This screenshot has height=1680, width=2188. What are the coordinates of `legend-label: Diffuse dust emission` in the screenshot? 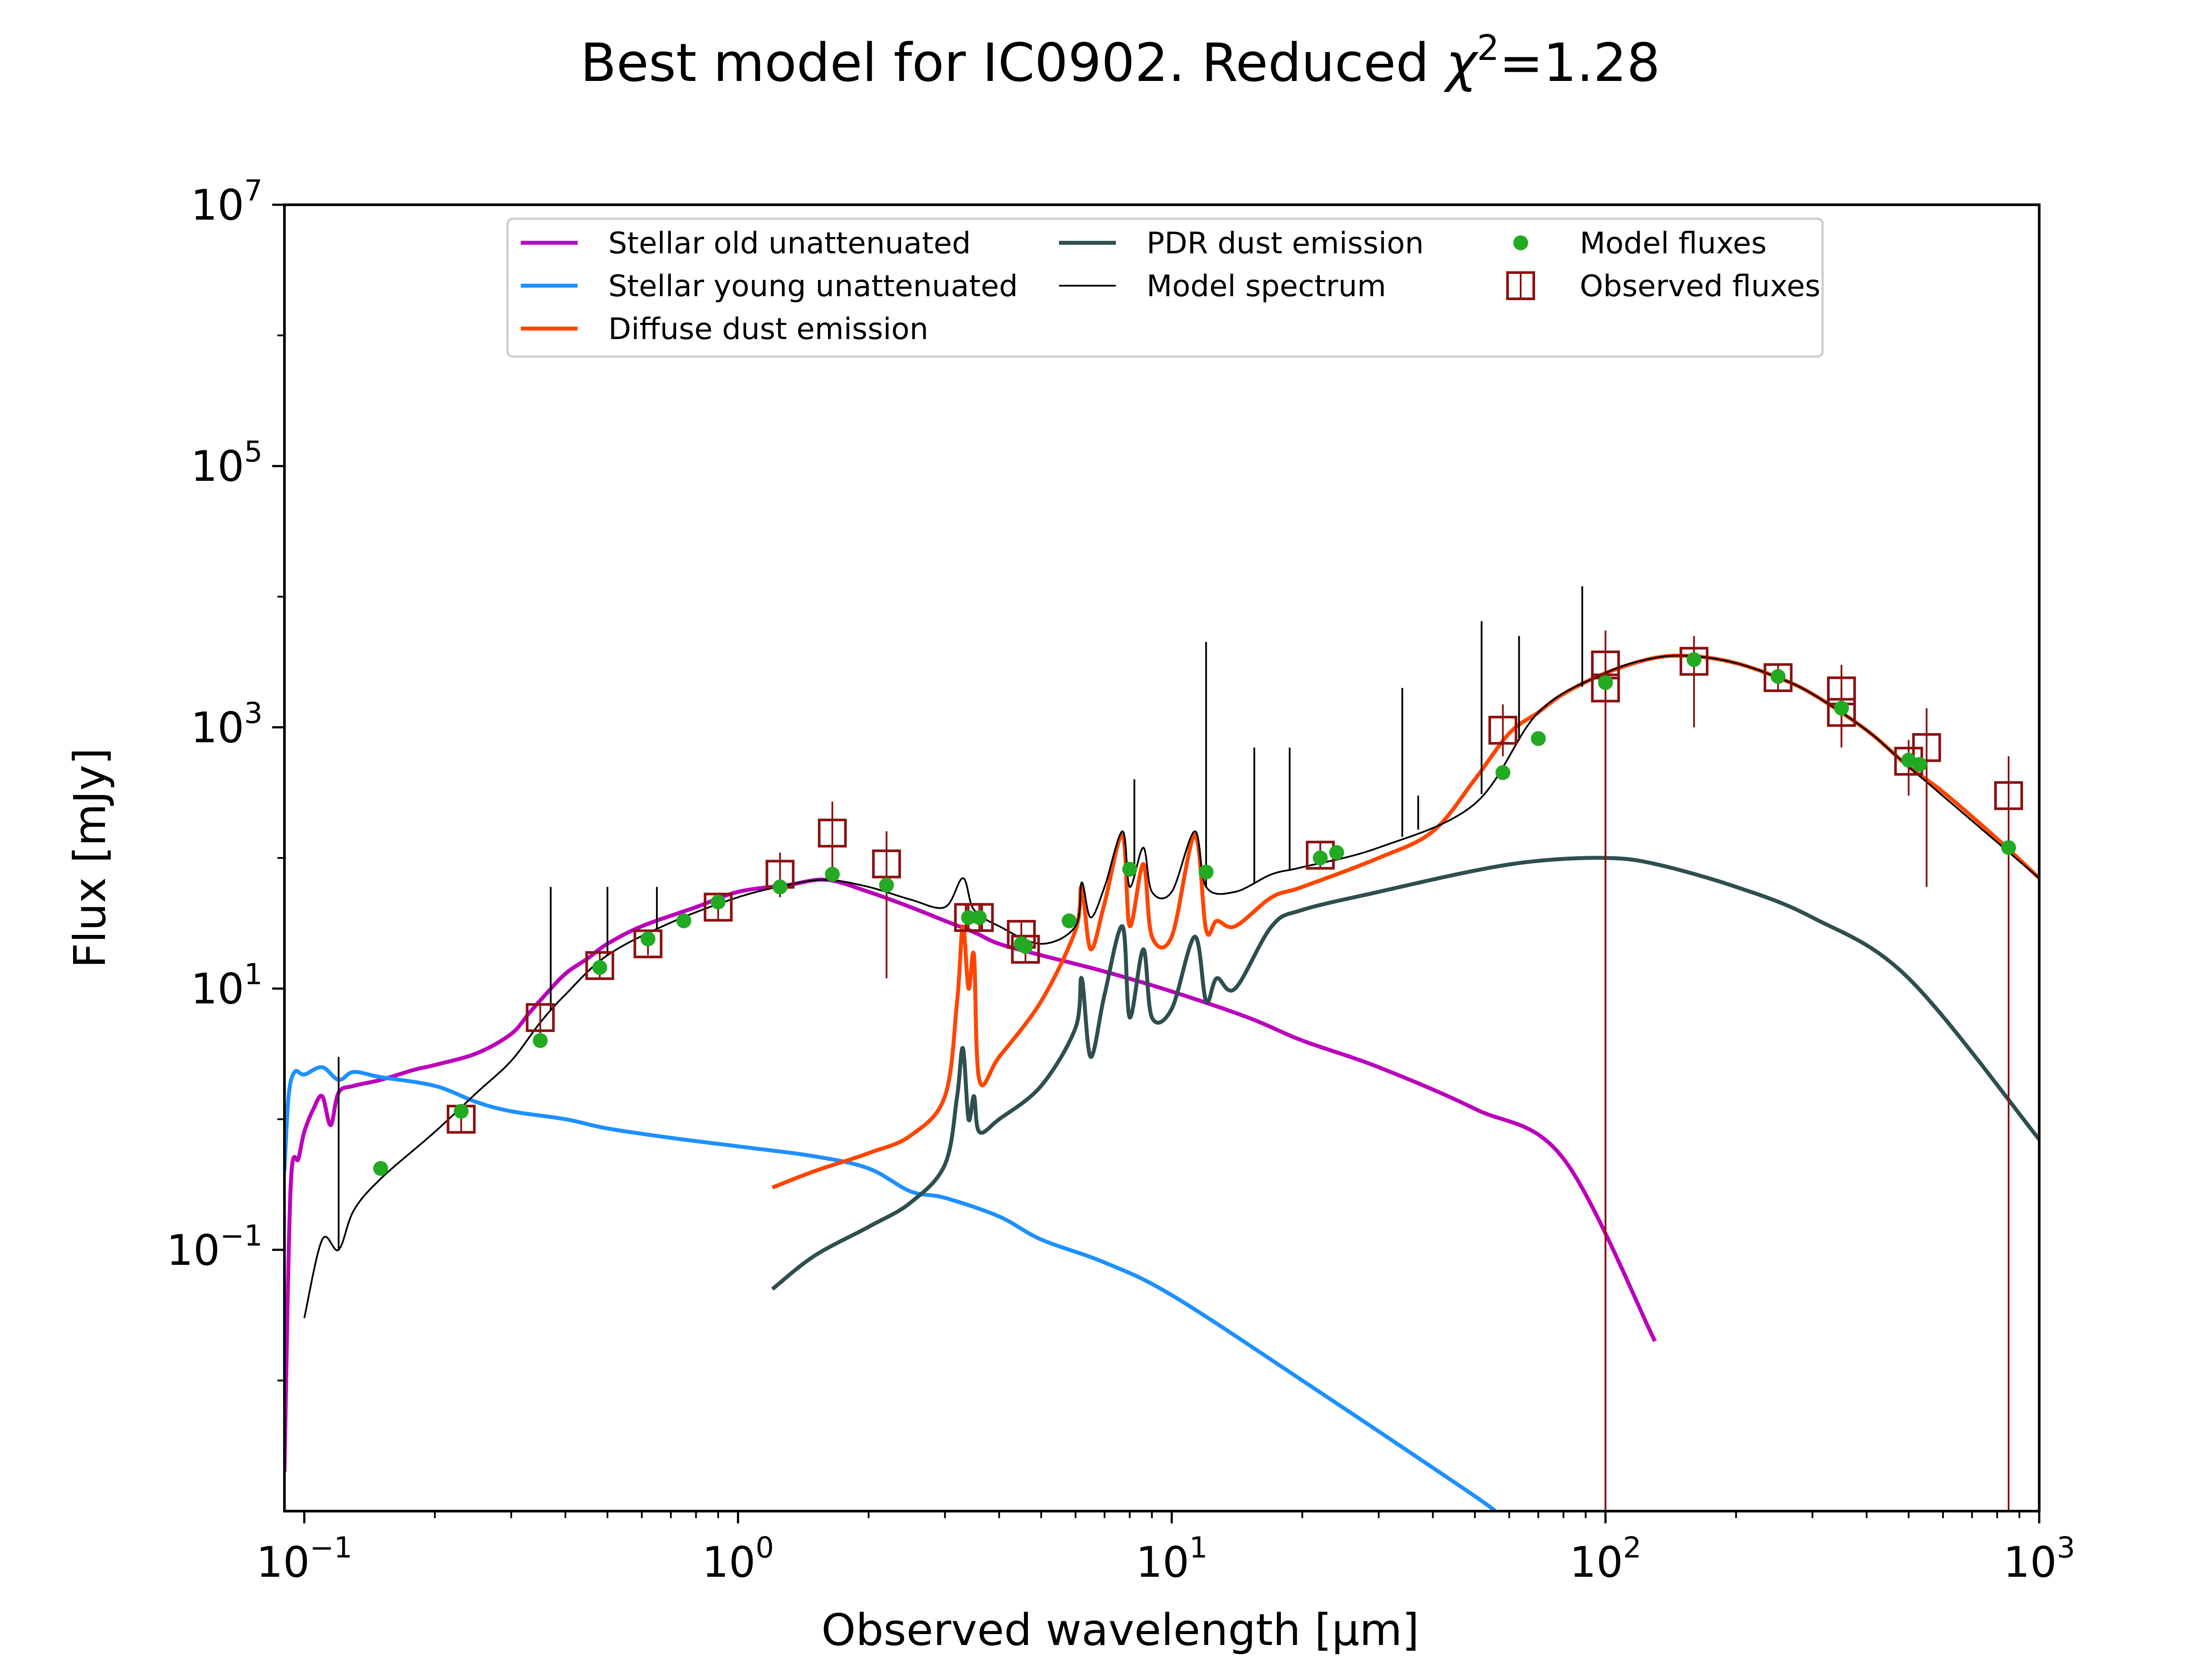 It's located at (768, 329).